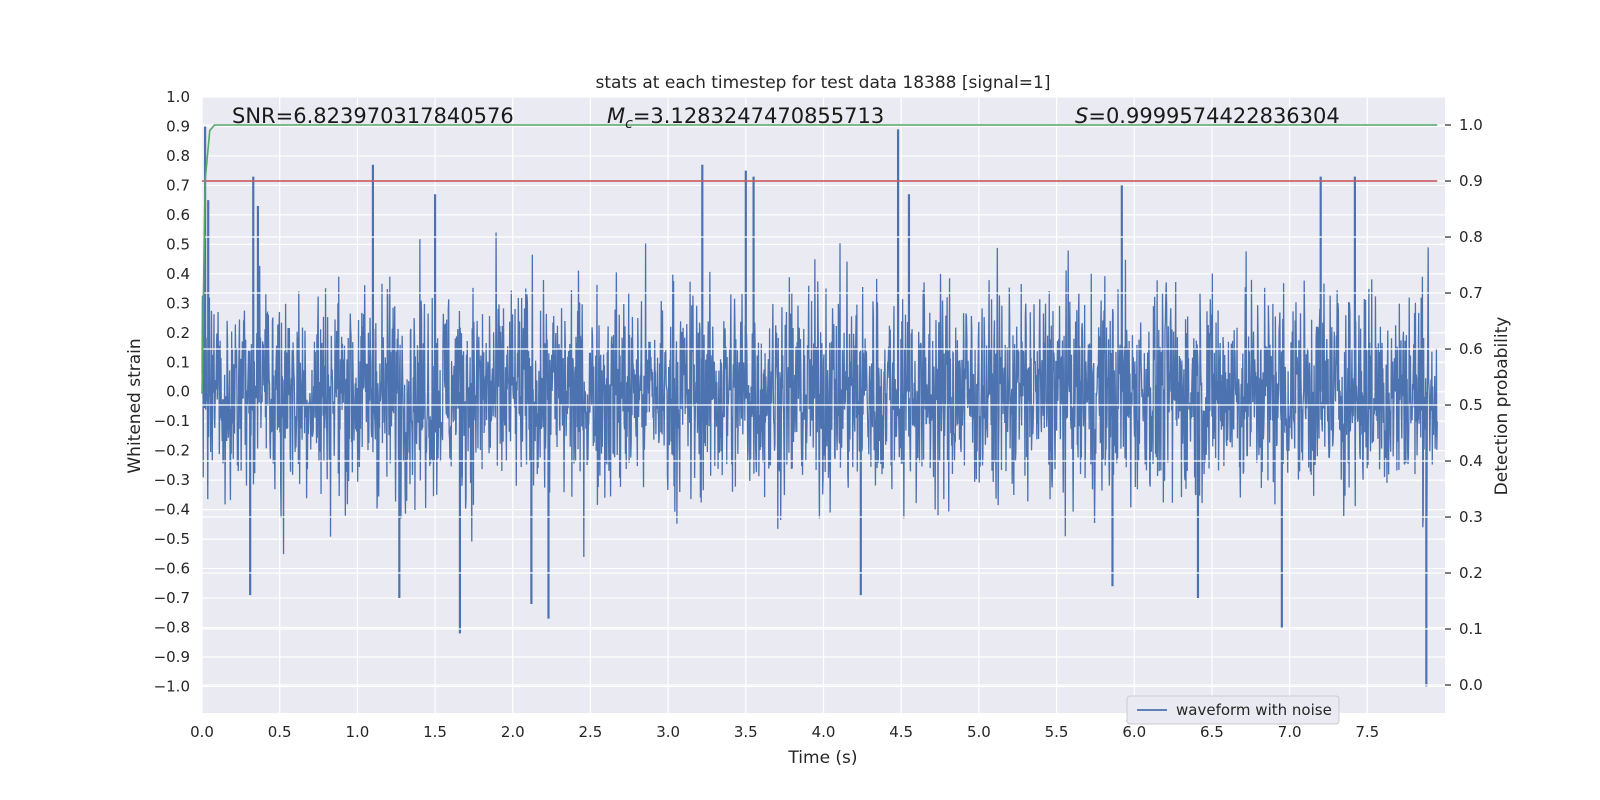 The height and width of the screenshot is (800, 1600). Describe the element at coordinates (1057, 732) in the screenshot. I see `x-tick-label: 5.5` at that location.